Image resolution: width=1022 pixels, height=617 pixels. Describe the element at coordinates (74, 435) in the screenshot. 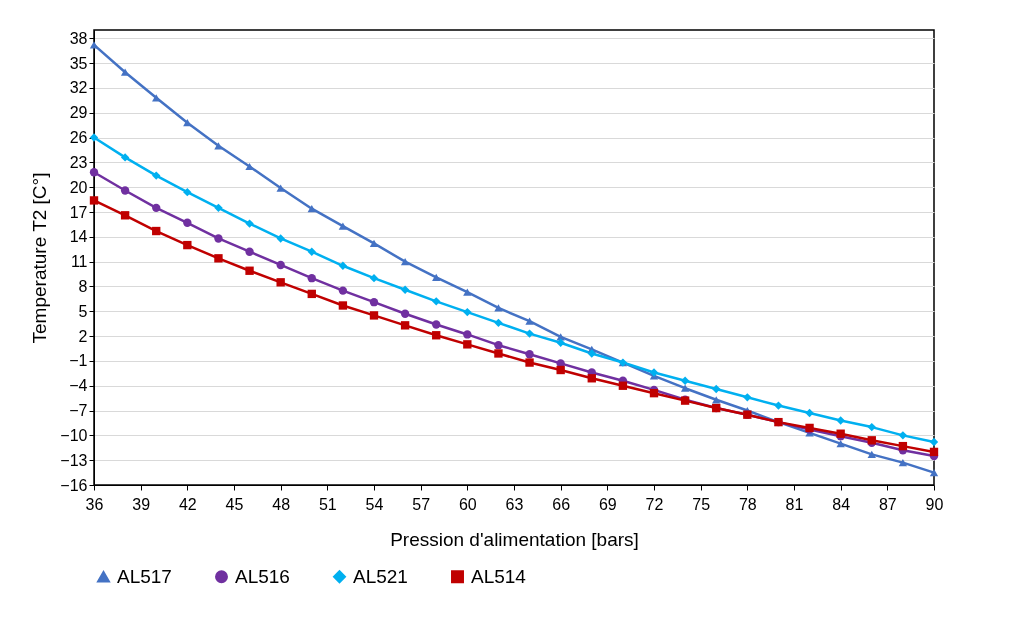

I see `y-tick-label: −10` at that location.